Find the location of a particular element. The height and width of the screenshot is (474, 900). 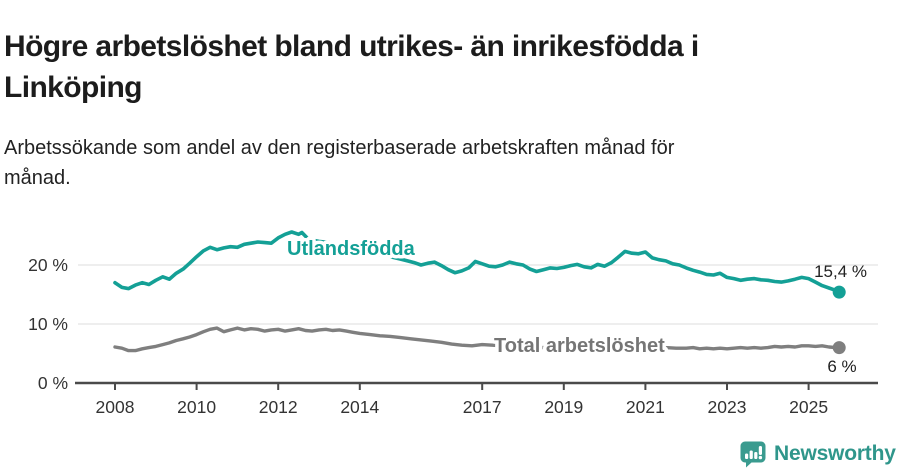

x-tick-label-2010: 2010 is located at coordinates (196, 407).